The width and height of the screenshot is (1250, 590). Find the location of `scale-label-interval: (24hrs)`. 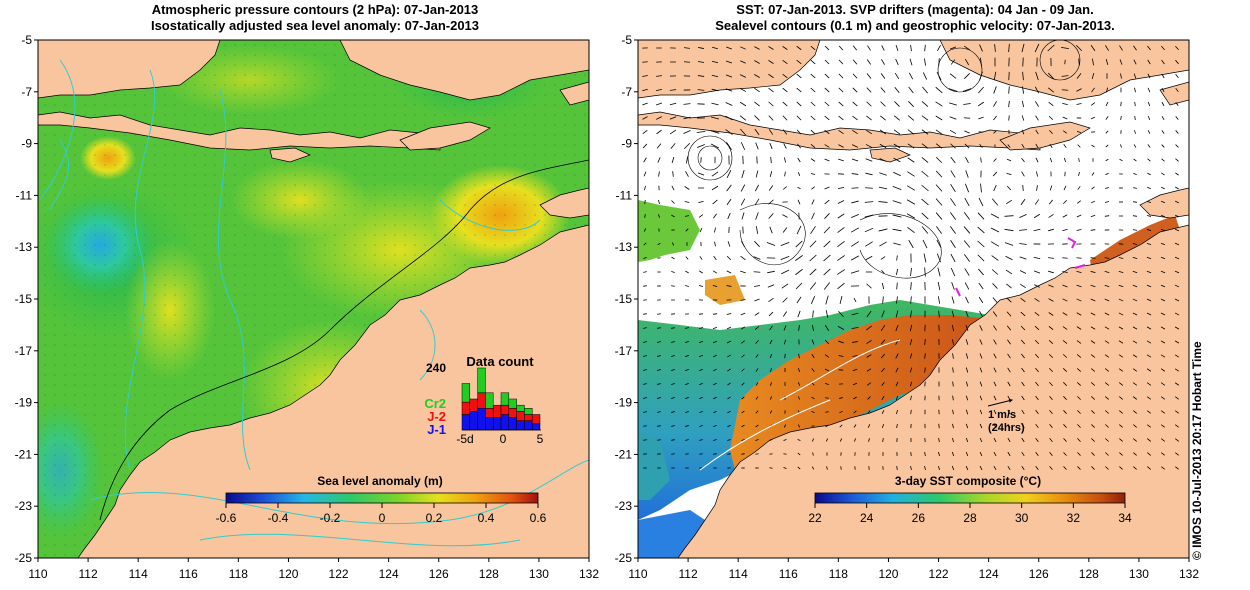

scale-label-interval: (24hrs) is located at coordinates (1006, 428).